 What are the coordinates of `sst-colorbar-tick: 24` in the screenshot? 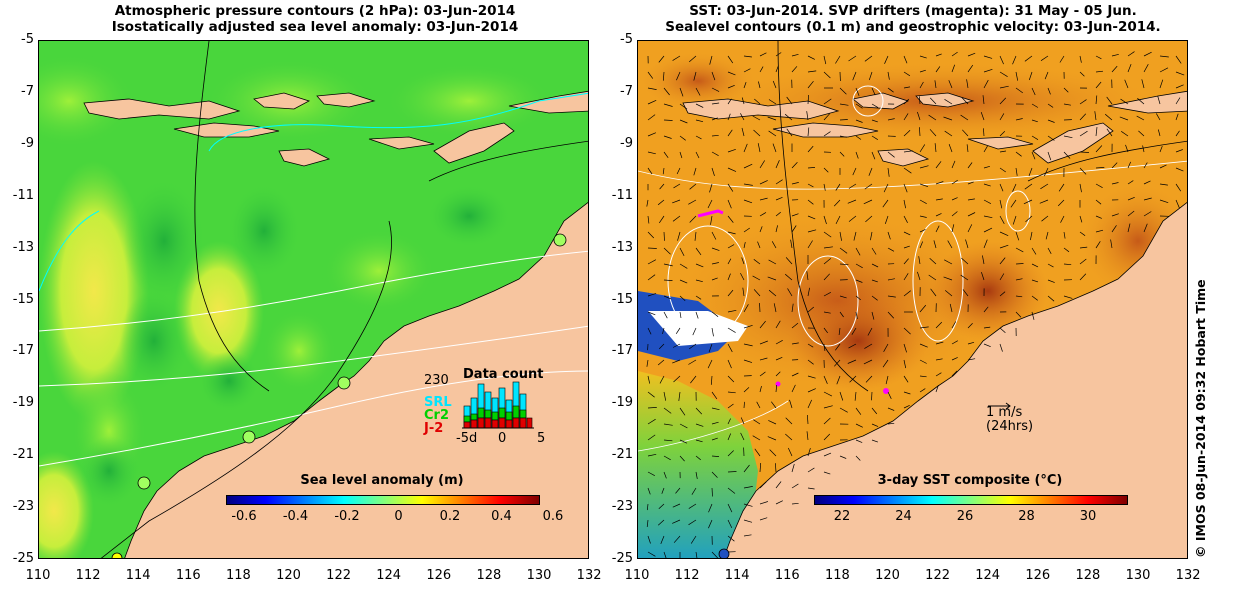 It's located at (903, 516).